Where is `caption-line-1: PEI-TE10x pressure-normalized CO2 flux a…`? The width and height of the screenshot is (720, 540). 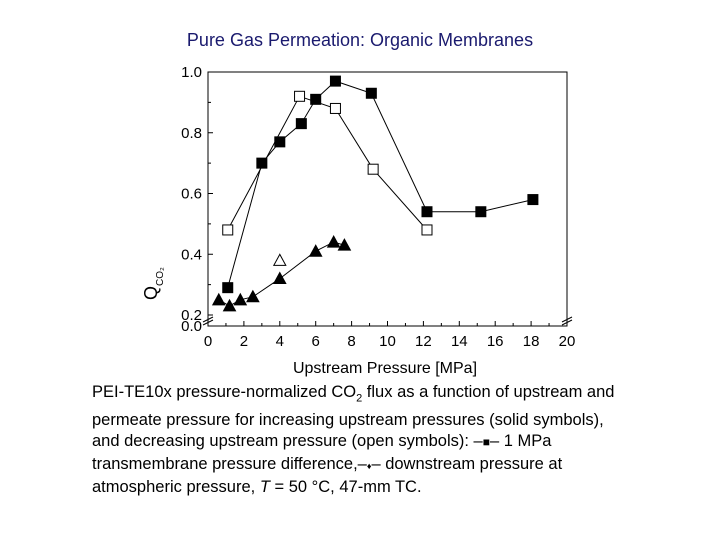 caption-line-1: PEI-TE10x pressure-normalized CO2 flux a… is located at coordinates (353, 394).